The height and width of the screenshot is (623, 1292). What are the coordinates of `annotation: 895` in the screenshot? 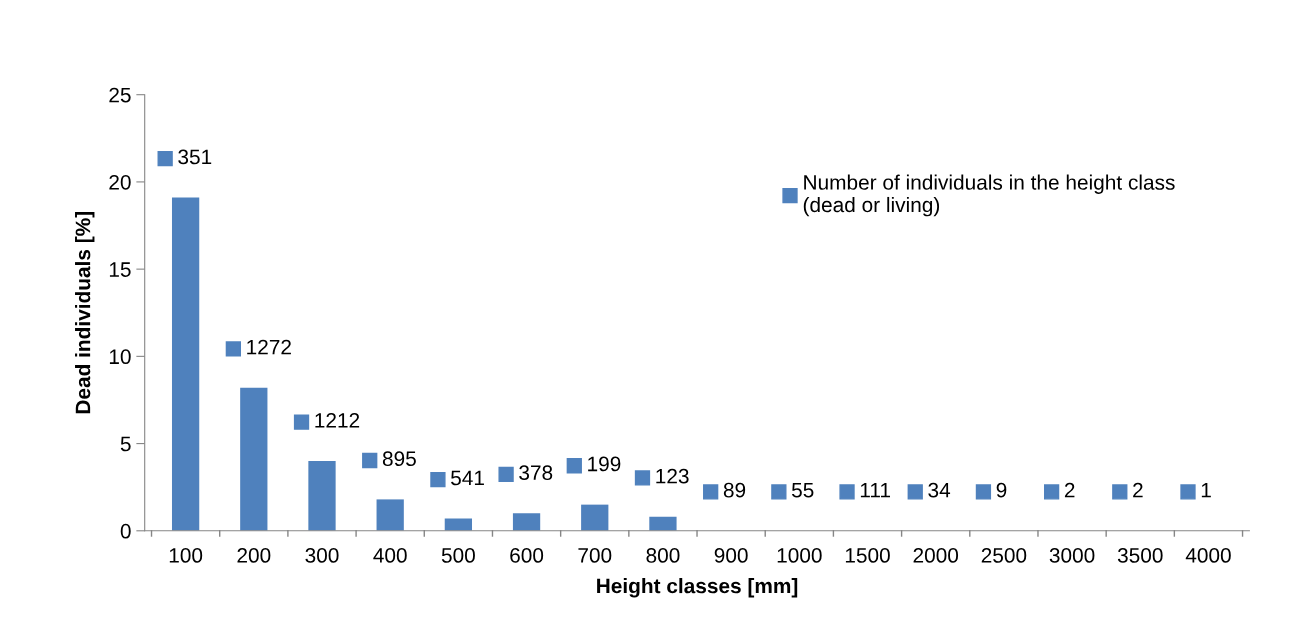 It's located at (399, 459).